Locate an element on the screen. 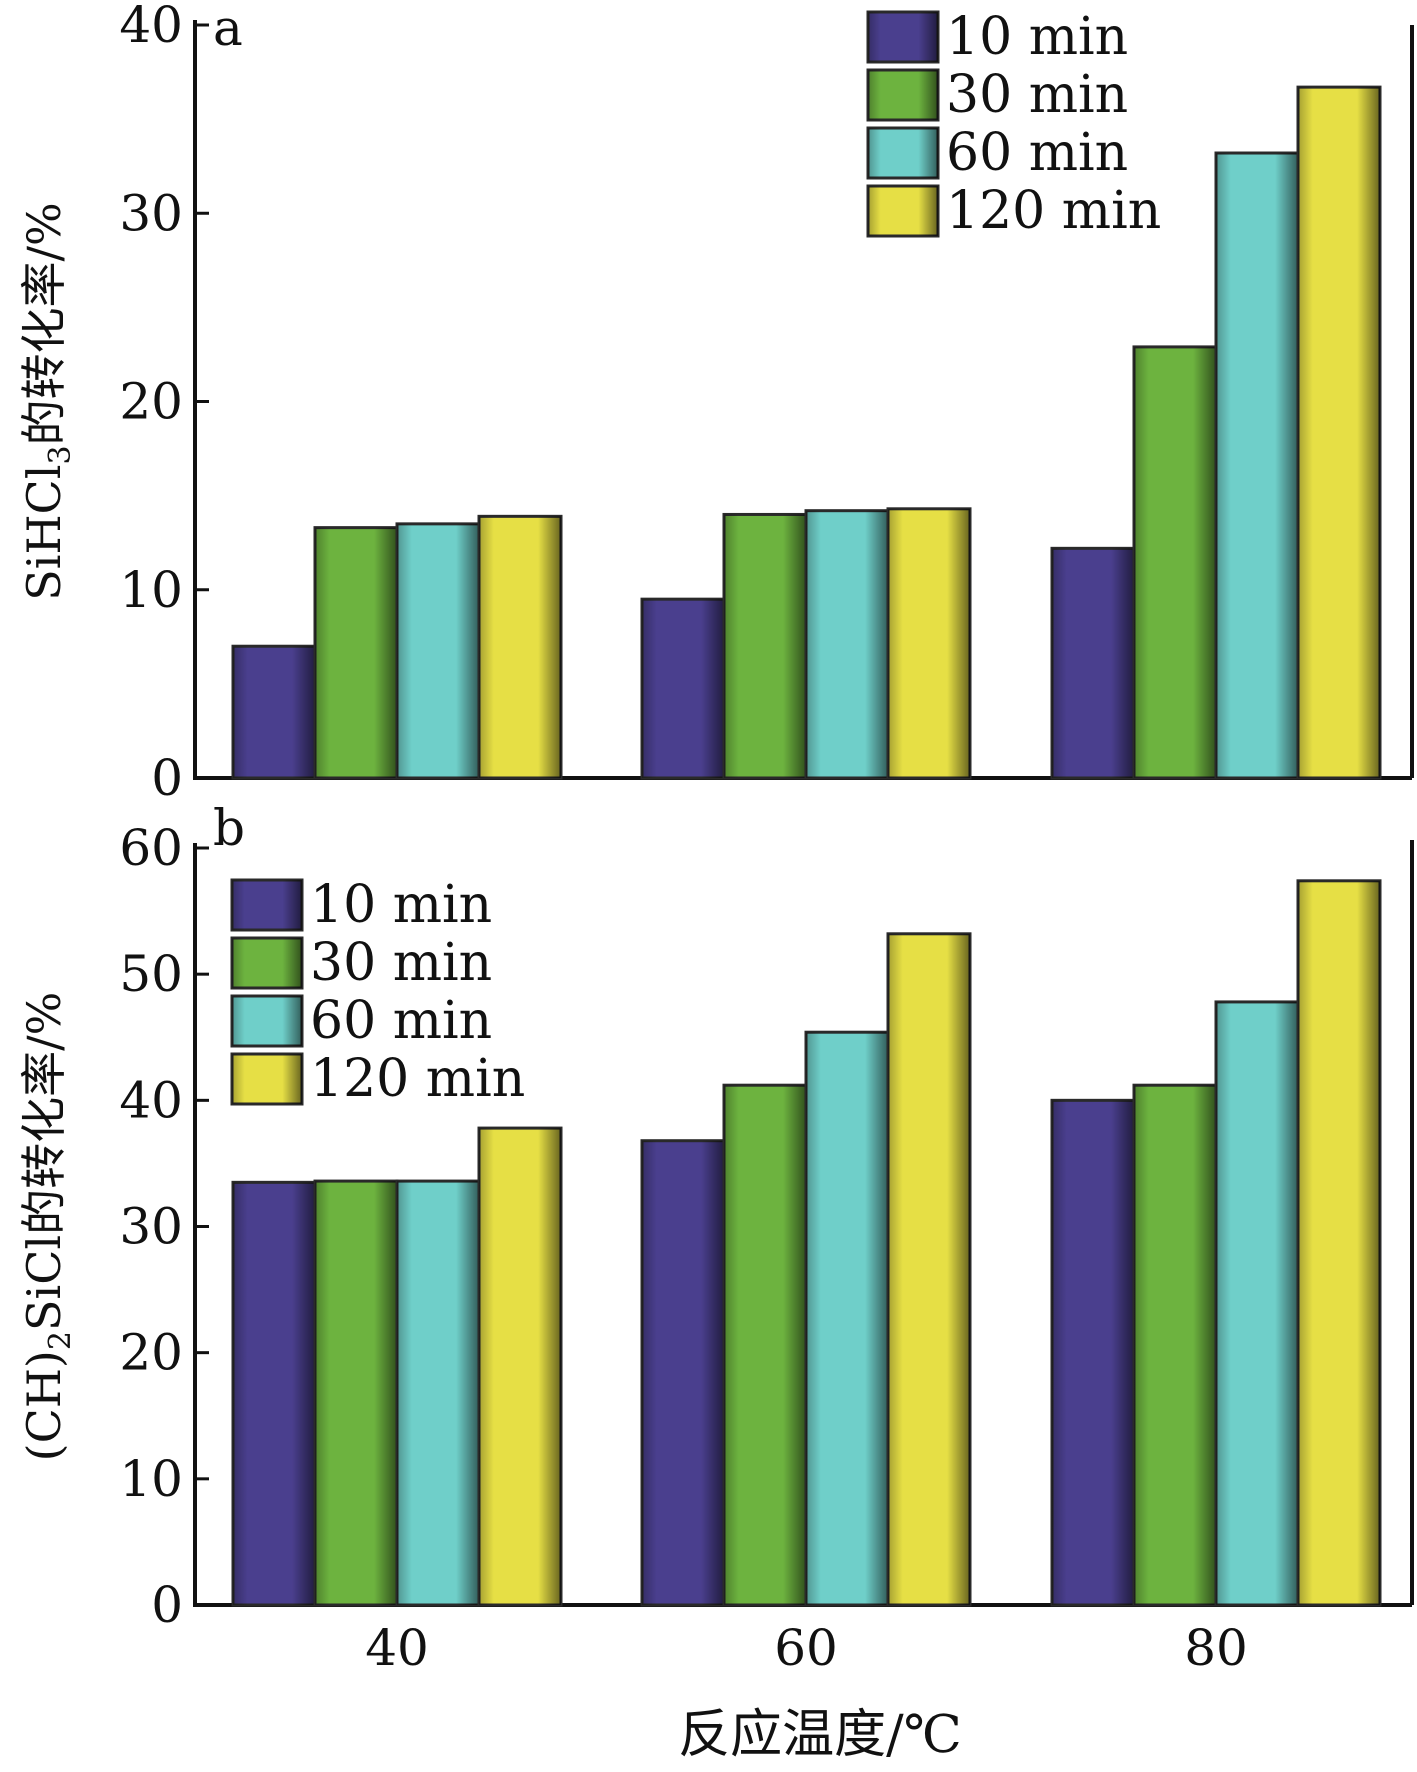 The height and width of the screenshot is (1772, 1417). x-tick-label: 60 is located at coordinates (806, 1648).